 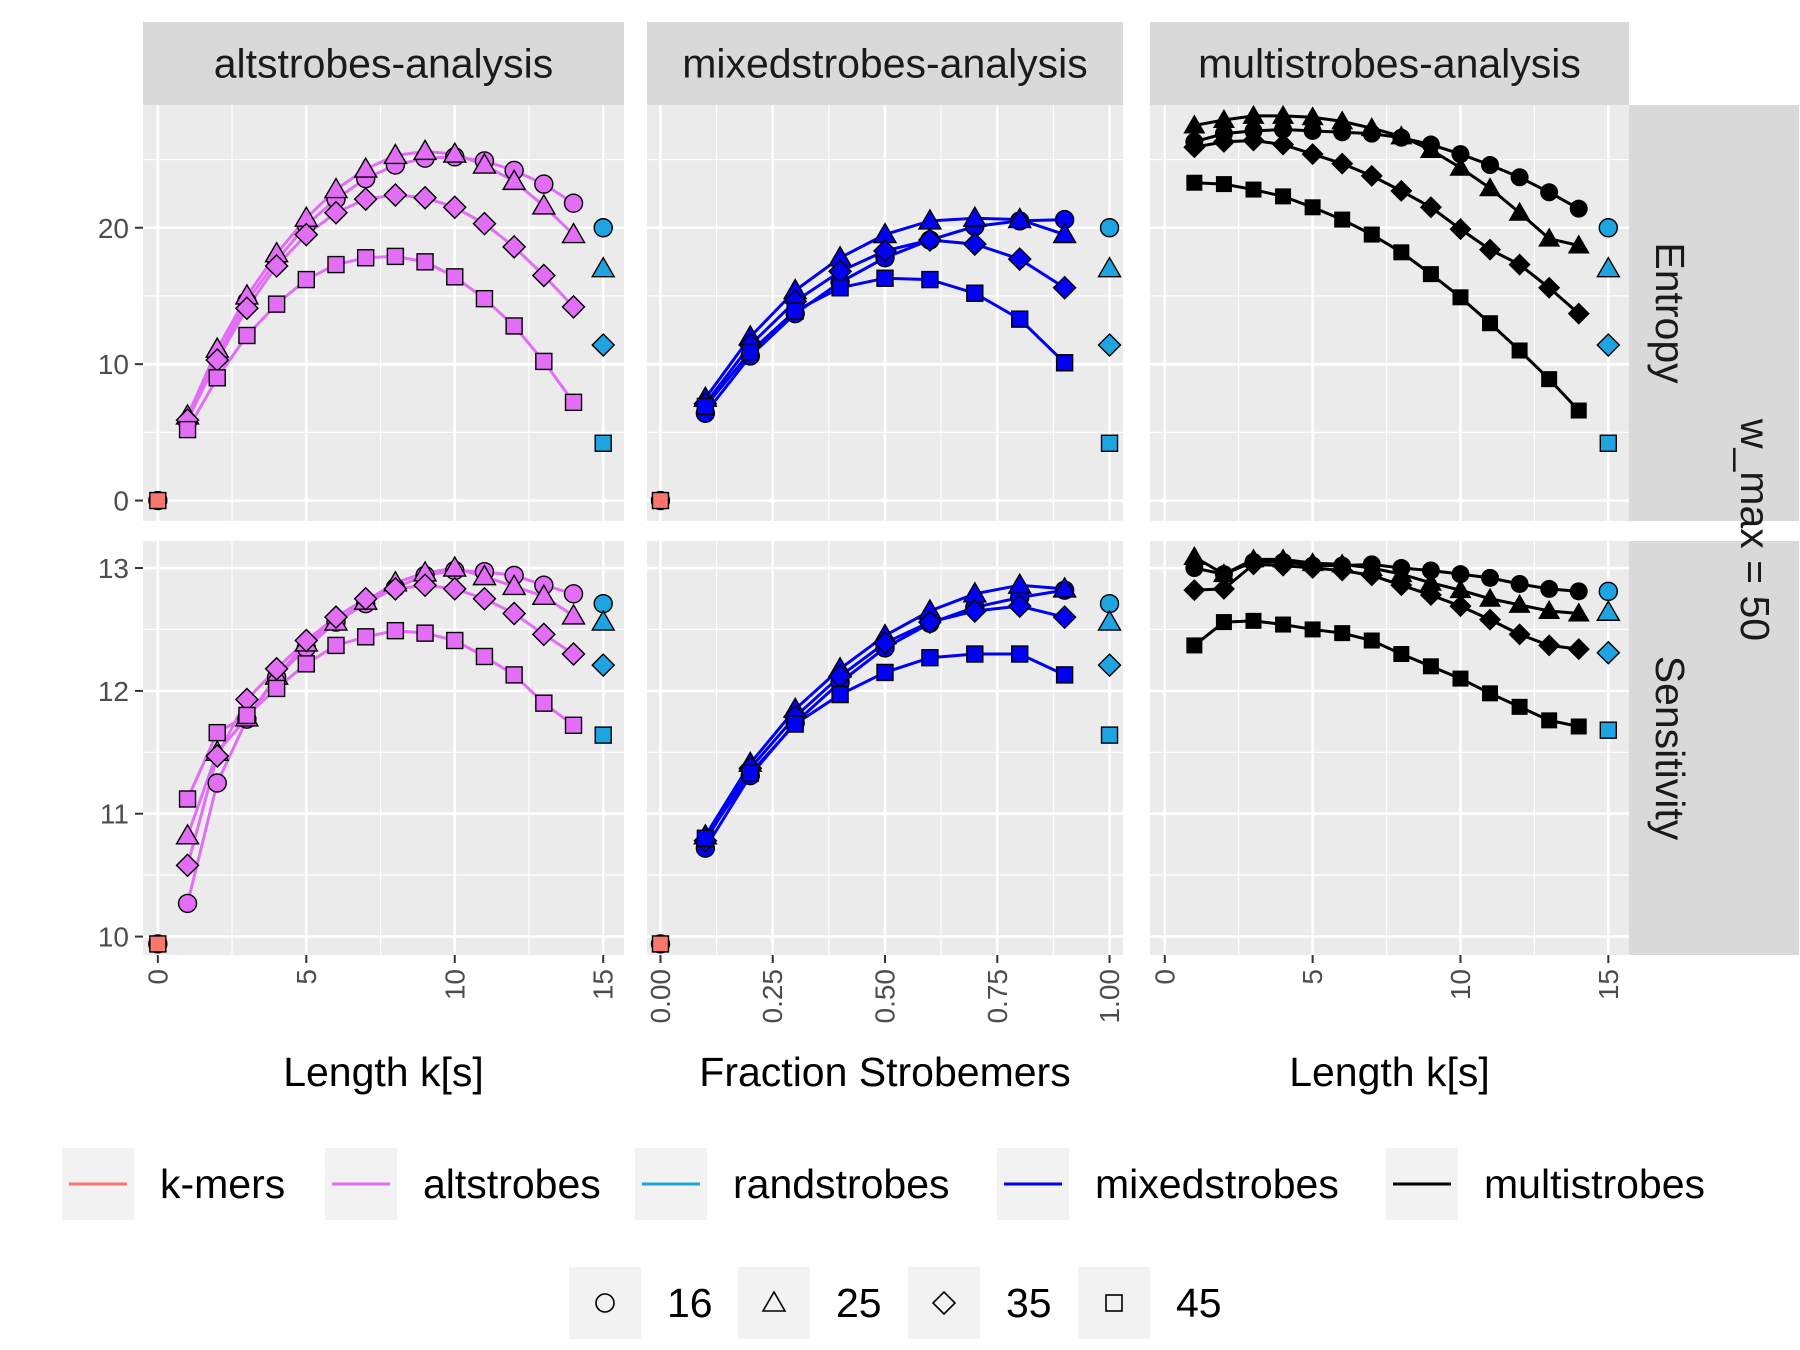 What do you see at coordinates (1670, 313) in the screenshot?
I see `row-strip-title: Entropy` at bounding box center [1670, 313].